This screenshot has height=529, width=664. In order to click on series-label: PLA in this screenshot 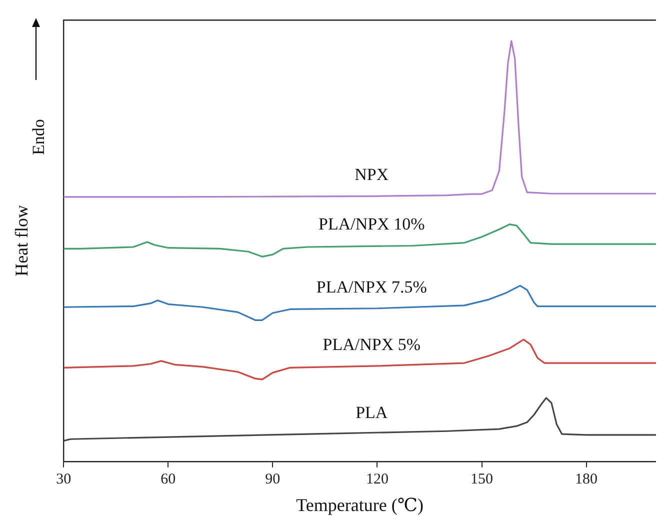, I will do `click(372, 412)`.